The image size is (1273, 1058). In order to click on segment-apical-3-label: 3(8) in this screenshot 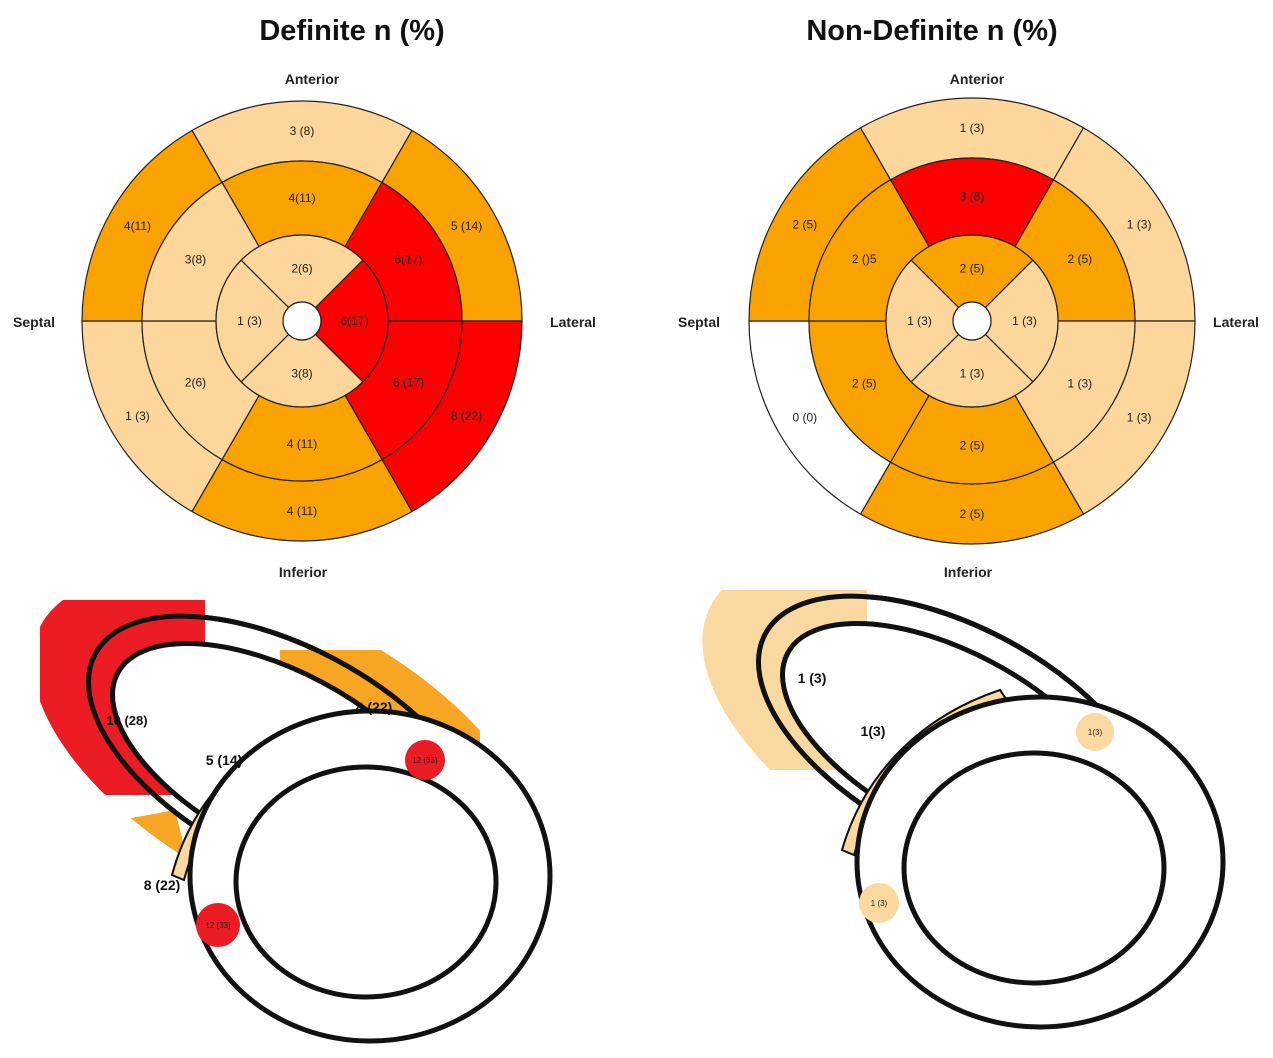, I will do `click(301, 374)`.